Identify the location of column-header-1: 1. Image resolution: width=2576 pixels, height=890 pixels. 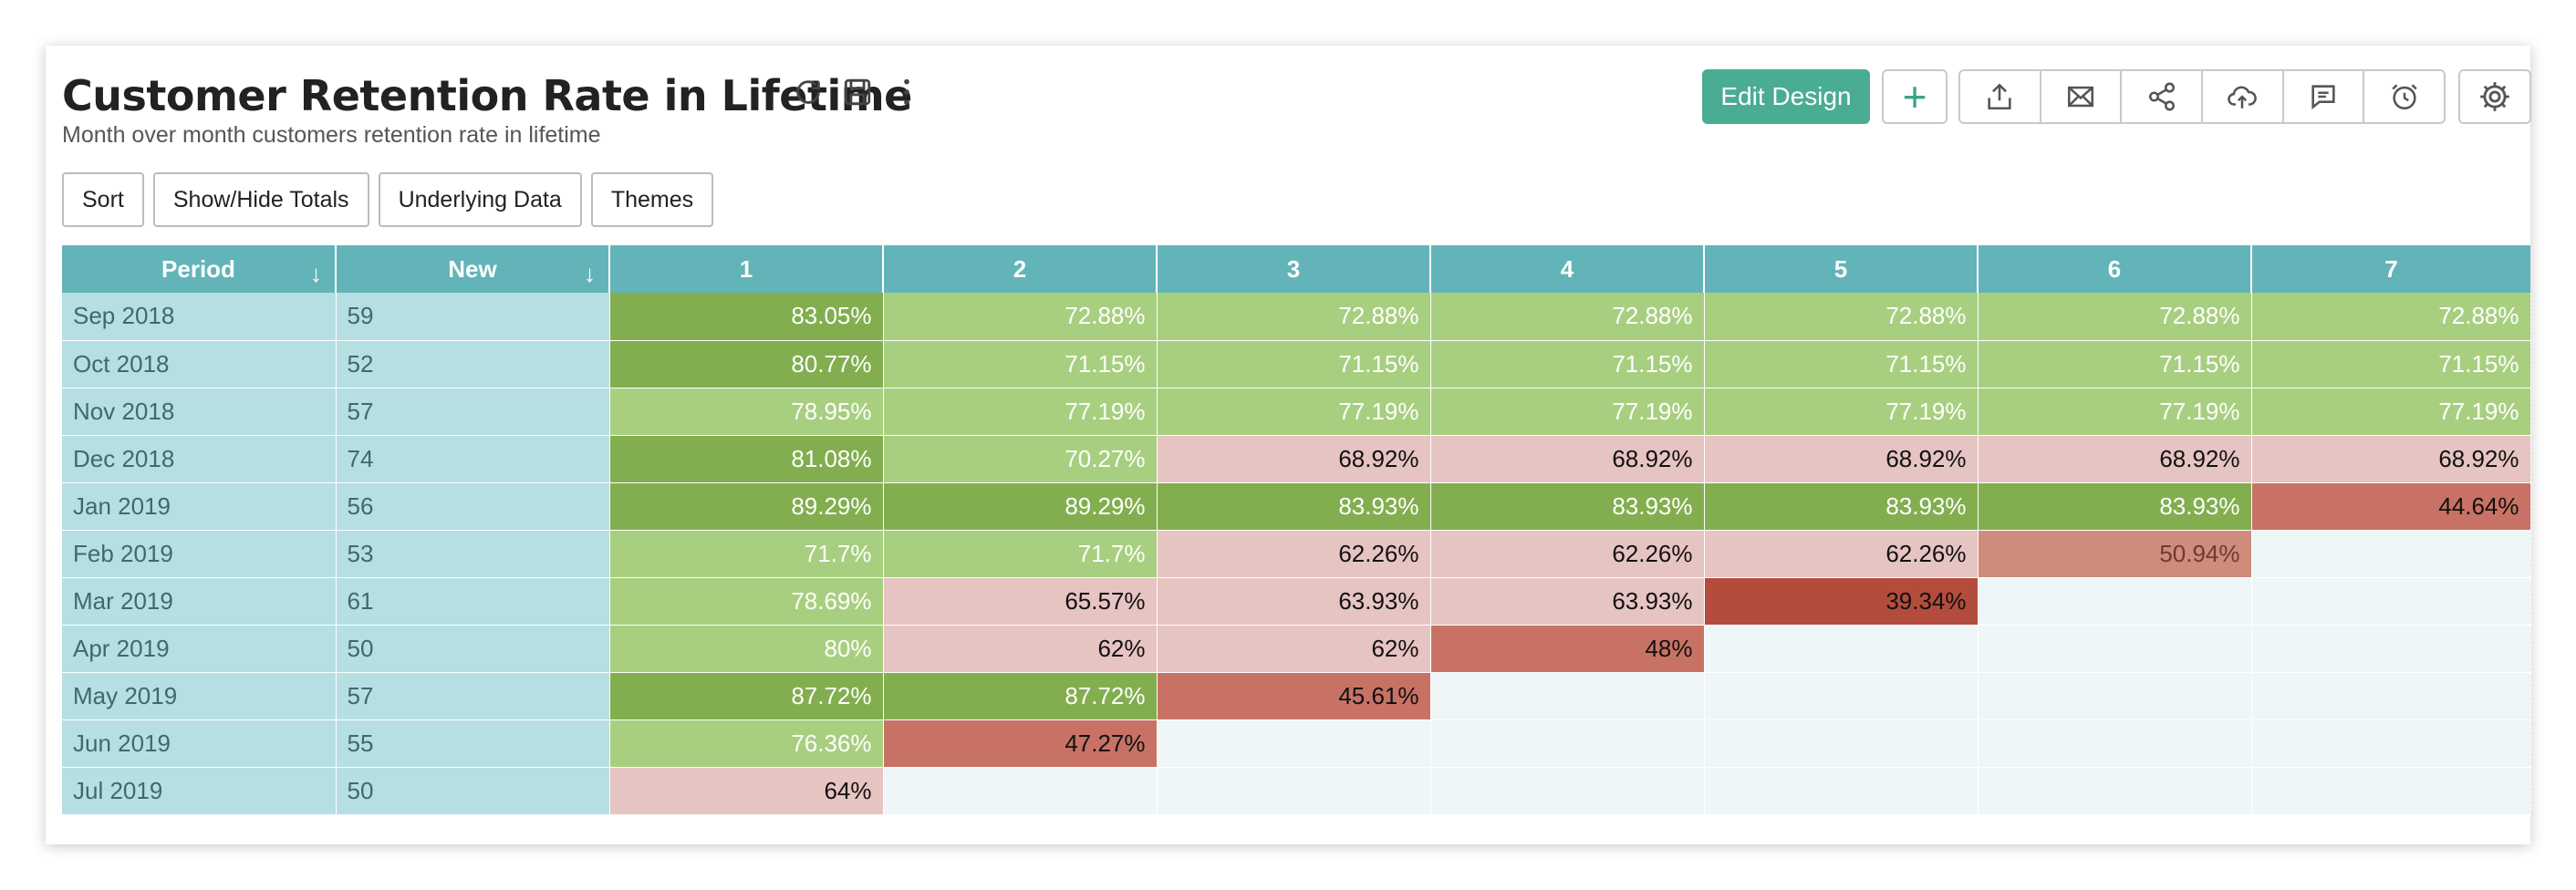
(746, 269).